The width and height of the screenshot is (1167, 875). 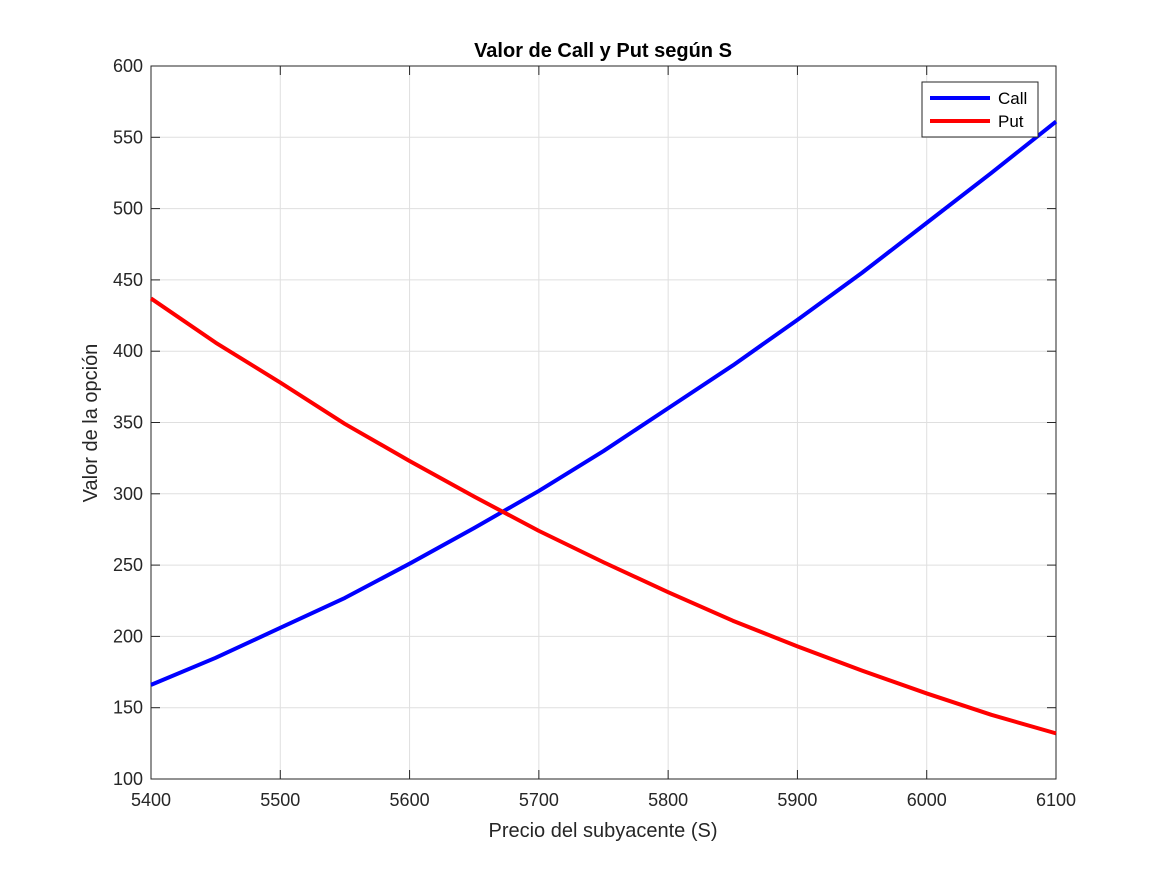 What do you see at coordinates (128, 66) in the screenshot?
I see `y-tick-label: 600` at bounding box center [128, 66].